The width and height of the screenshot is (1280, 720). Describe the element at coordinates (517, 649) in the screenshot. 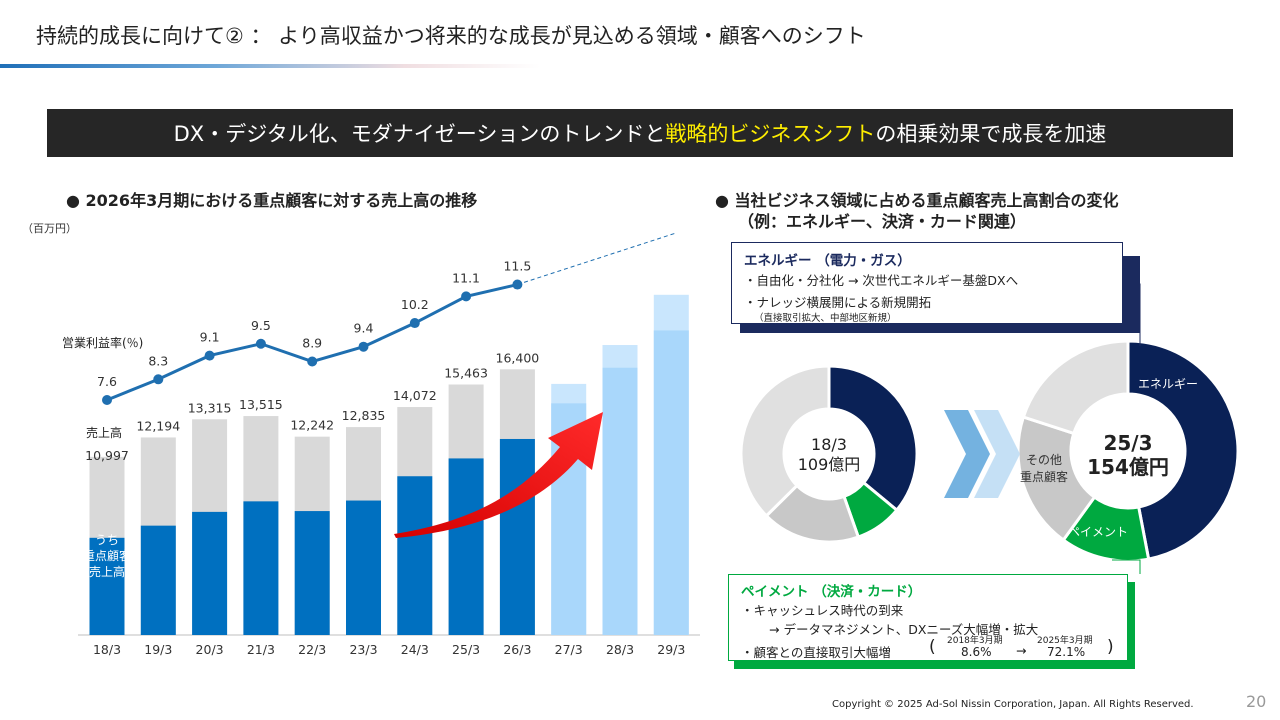

I see `x-tick-label-26/3: 26/3` at that location.